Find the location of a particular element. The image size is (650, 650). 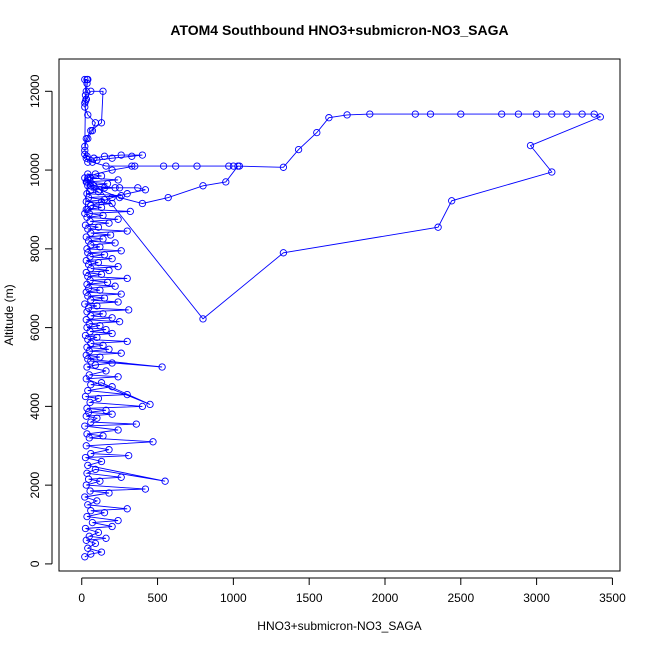

x-tick-label: 0 is located at coordinates (81, 598).